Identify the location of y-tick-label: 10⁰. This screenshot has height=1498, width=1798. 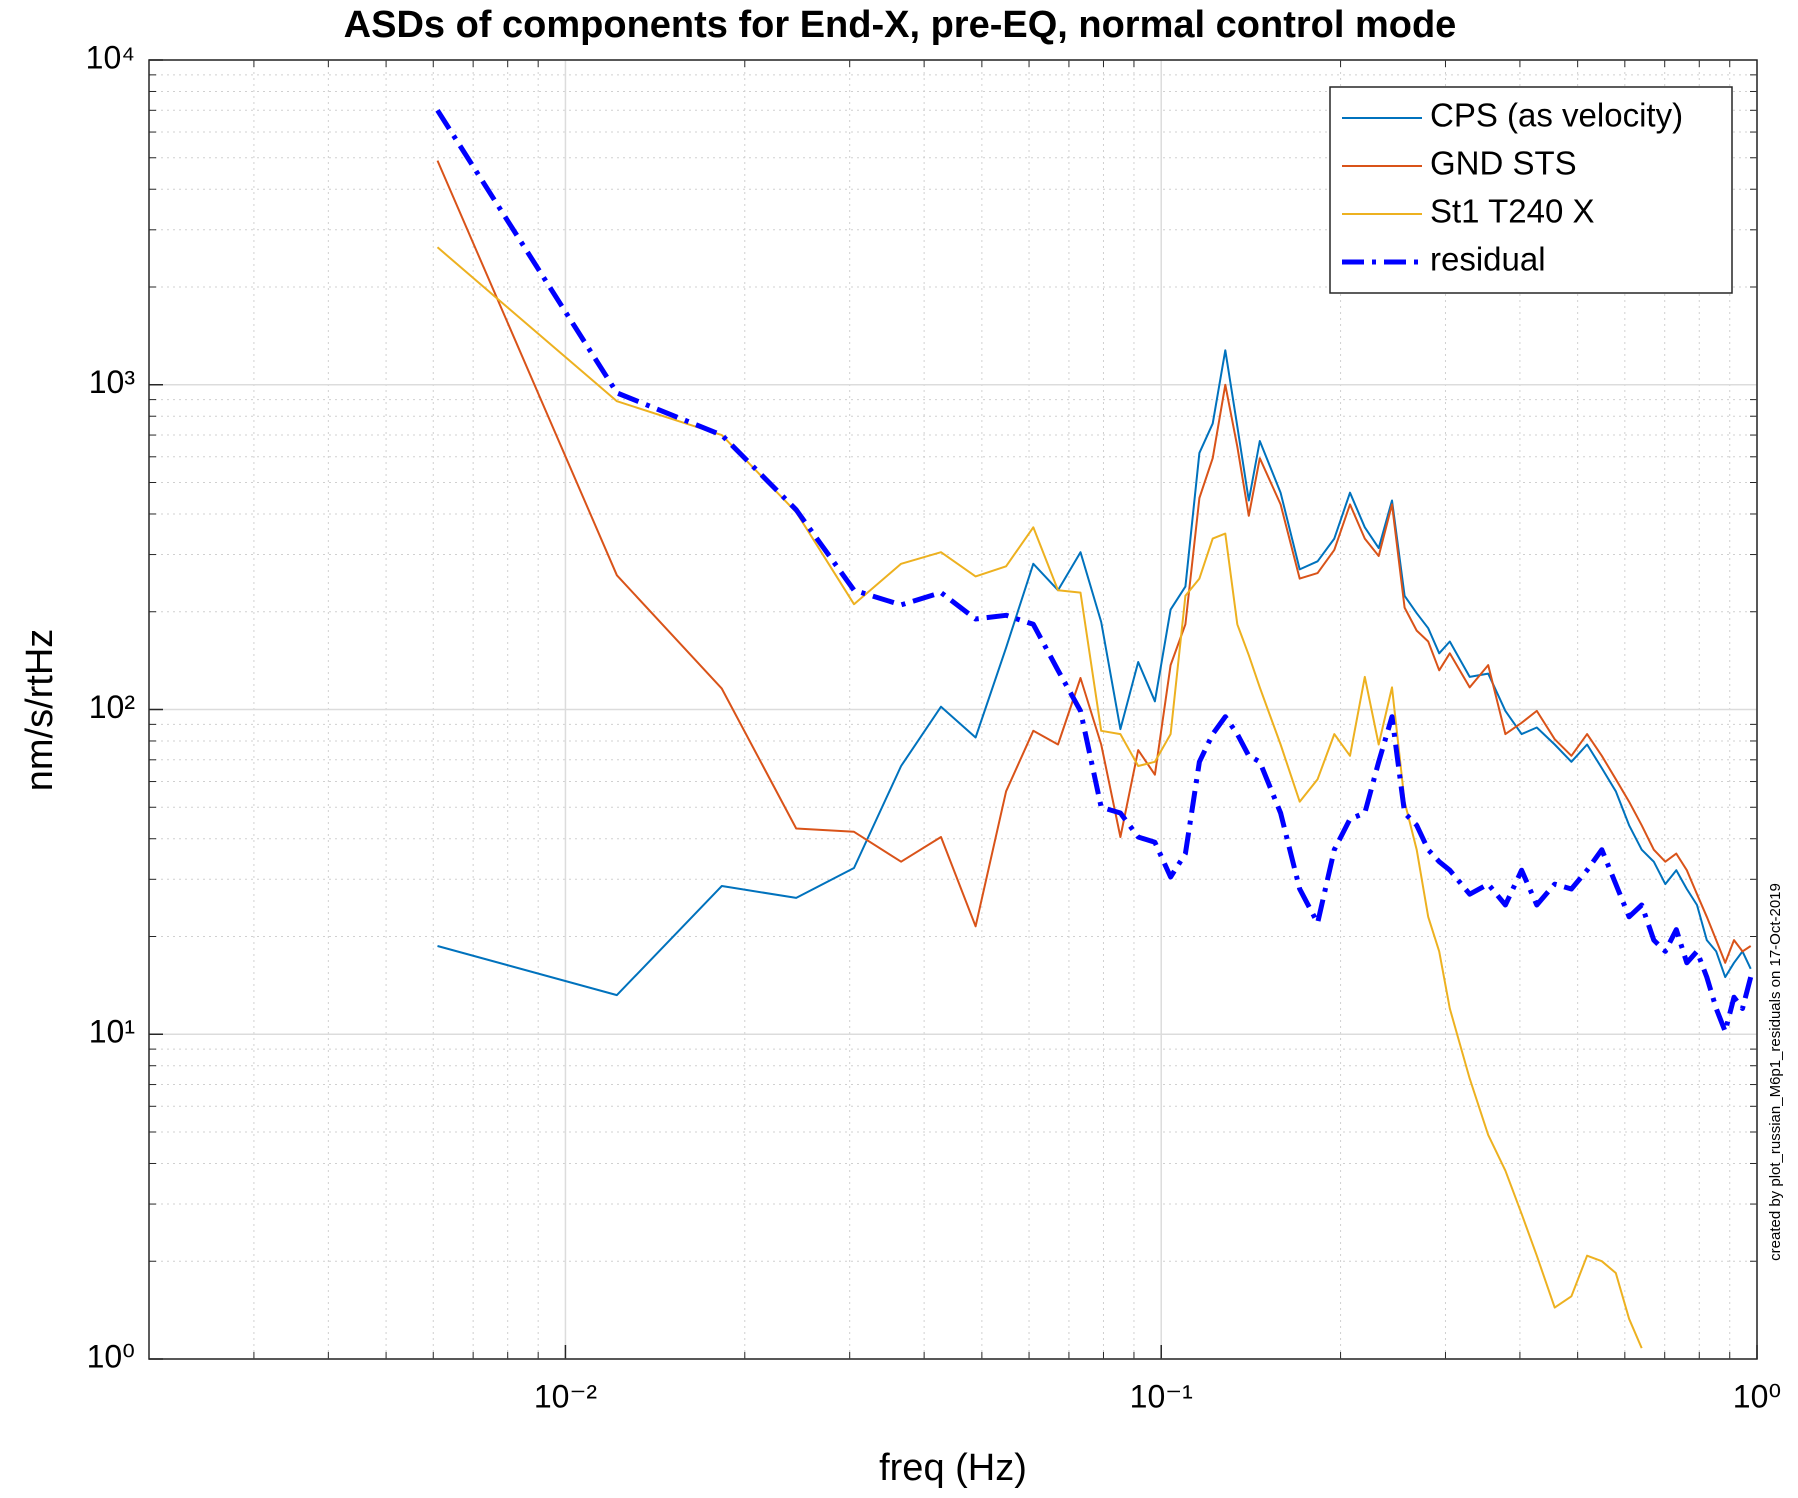
(111, 1356).